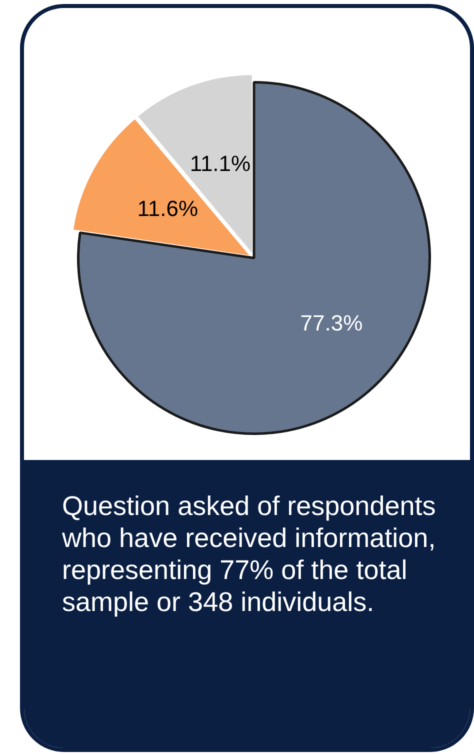  I want to click on text: Question asked of respondents who have received information, representing 77% of the total sample or 348 individuals., so click(249, 554).